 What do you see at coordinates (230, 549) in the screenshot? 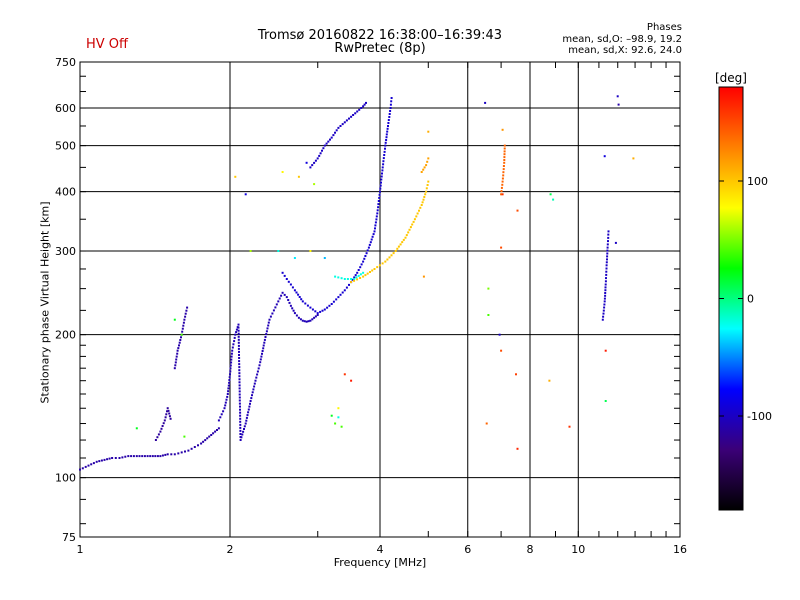
I see `x-tick-label: 2` at bounding box center [230, 549].